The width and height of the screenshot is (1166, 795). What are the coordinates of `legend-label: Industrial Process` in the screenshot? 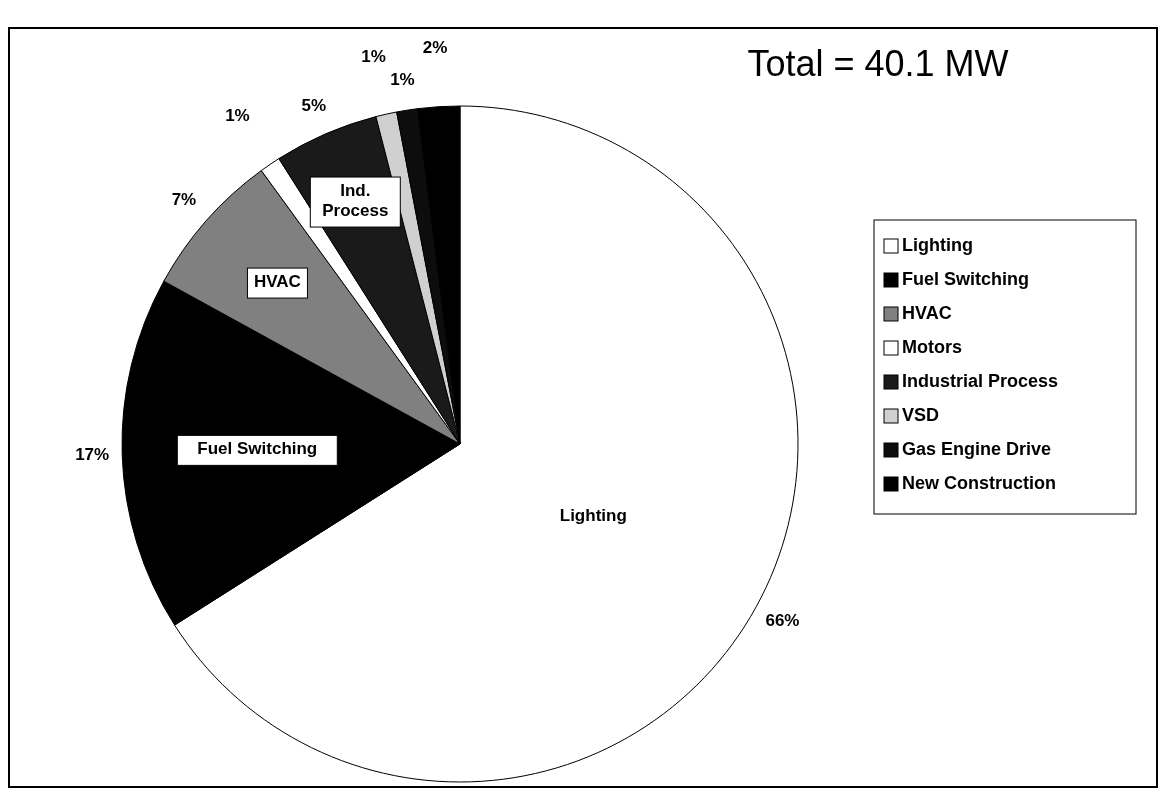 It's located at (980, 380).